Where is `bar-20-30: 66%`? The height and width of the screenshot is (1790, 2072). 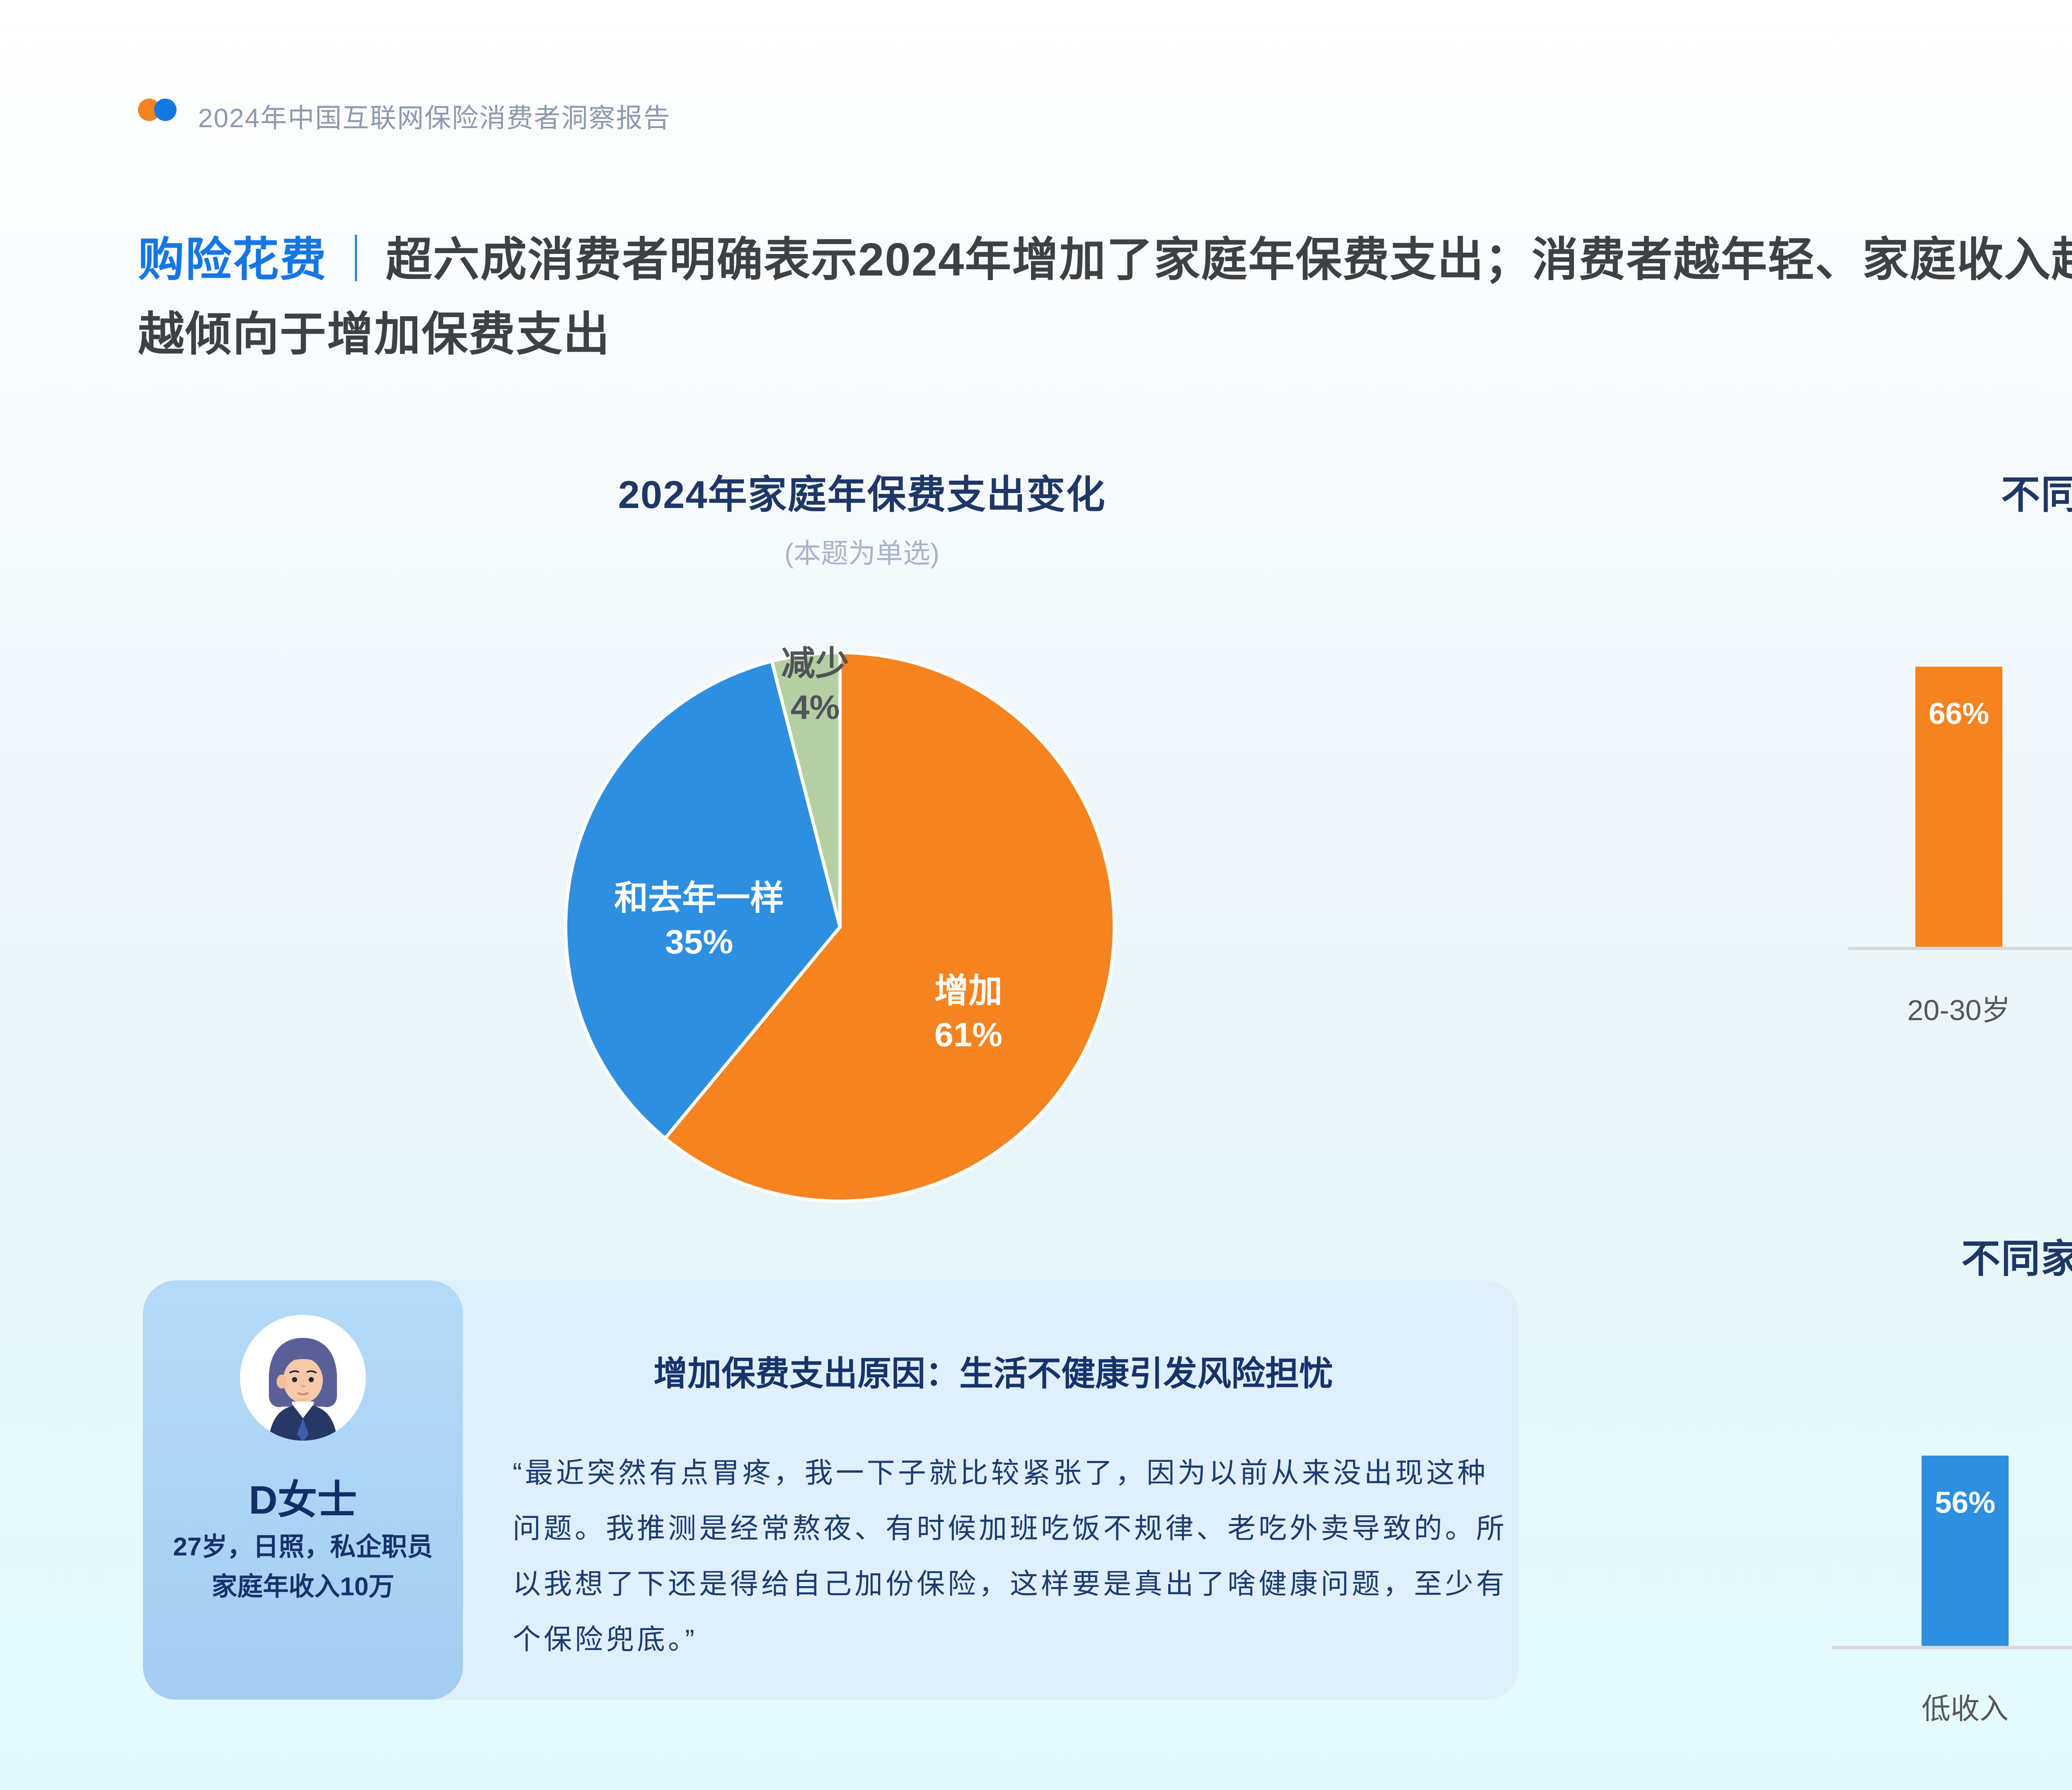
bar-20-30: 66% is located at coordinates (1958, 807).